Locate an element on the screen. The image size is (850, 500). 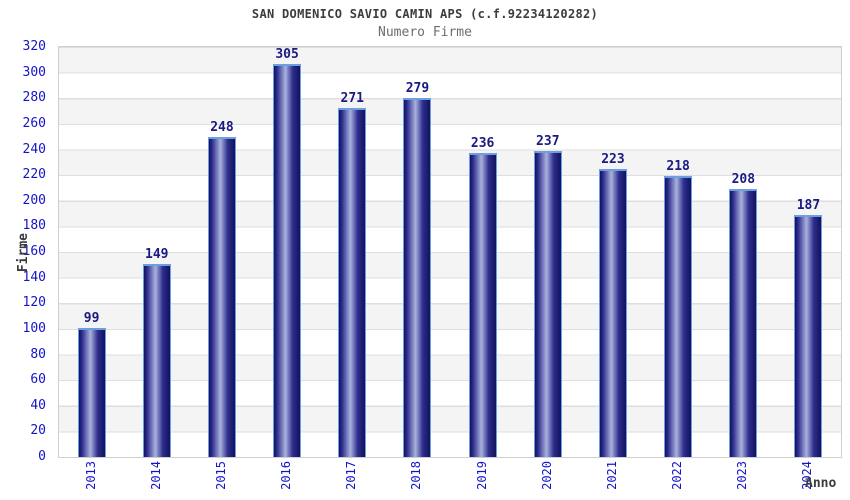
bar-value-label: 99 is located at coordinates (91, 319).